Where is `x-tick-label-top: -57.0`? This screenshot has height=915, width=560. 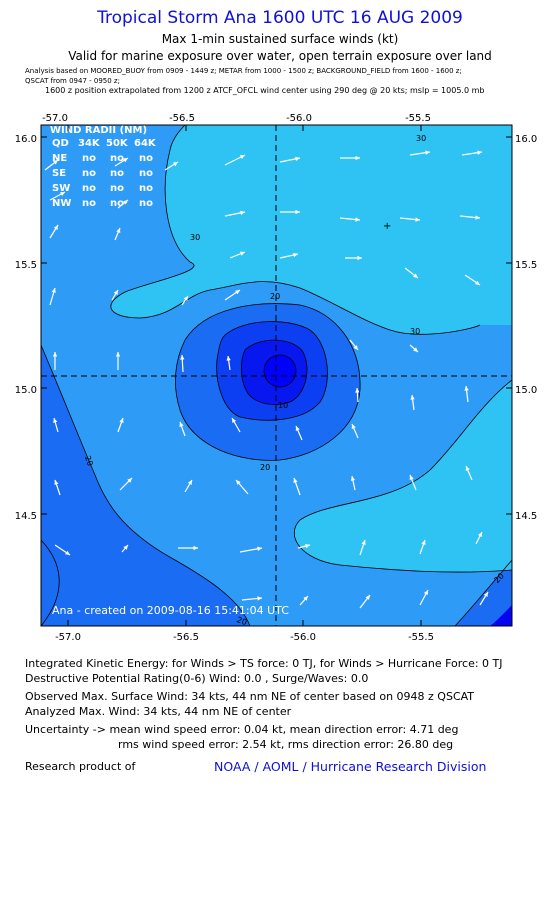
x-tick-label-top: -57.0 is located at coordinates (55, 118).